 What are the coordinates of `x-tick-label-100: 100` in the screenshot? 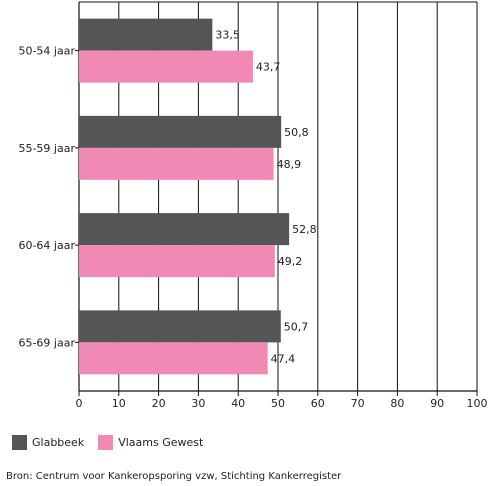 It's located at (477, 403).